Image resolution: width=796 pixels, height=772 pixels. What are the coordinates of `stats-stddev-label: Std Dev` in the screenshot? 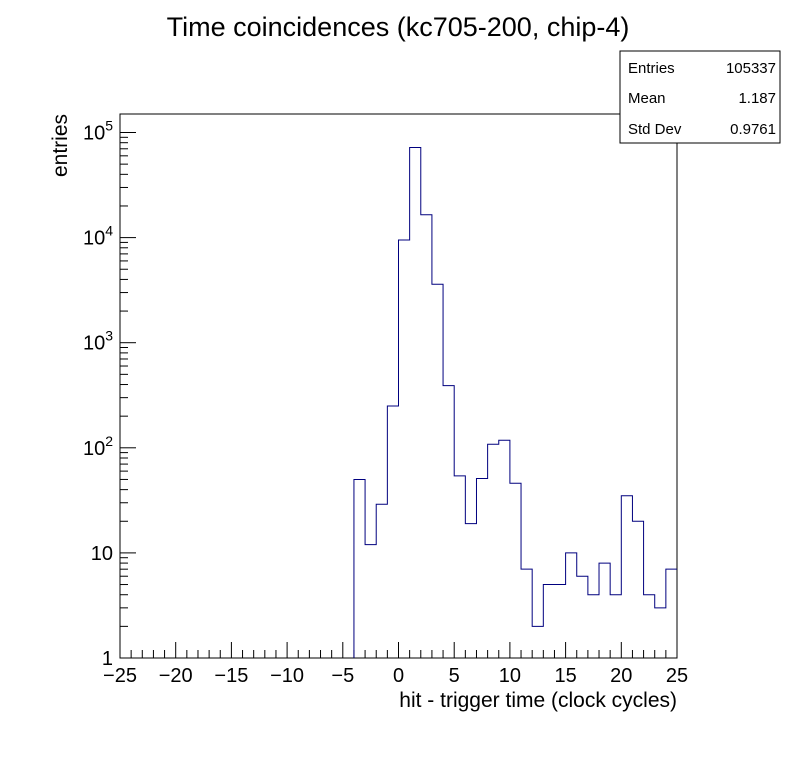 It's located at (655, 129).